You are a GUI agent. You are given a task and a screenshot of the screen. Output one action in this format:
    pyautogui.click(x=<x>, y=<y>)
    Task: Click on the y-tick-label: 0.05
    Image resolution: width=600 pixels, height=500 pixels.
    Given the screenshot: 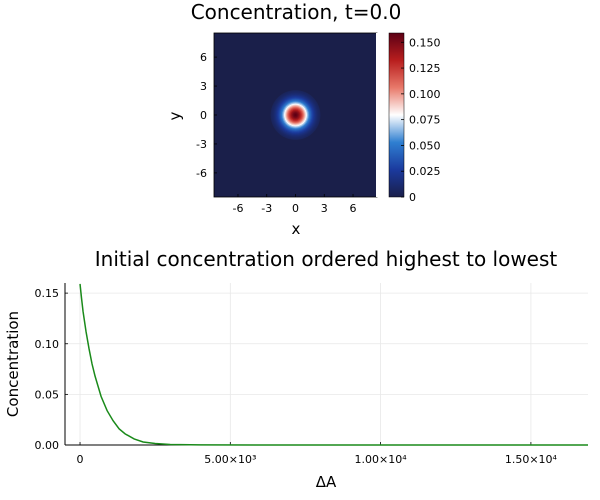 What is the action you would take?
    pyautogui.click(x=47, y=394)
    